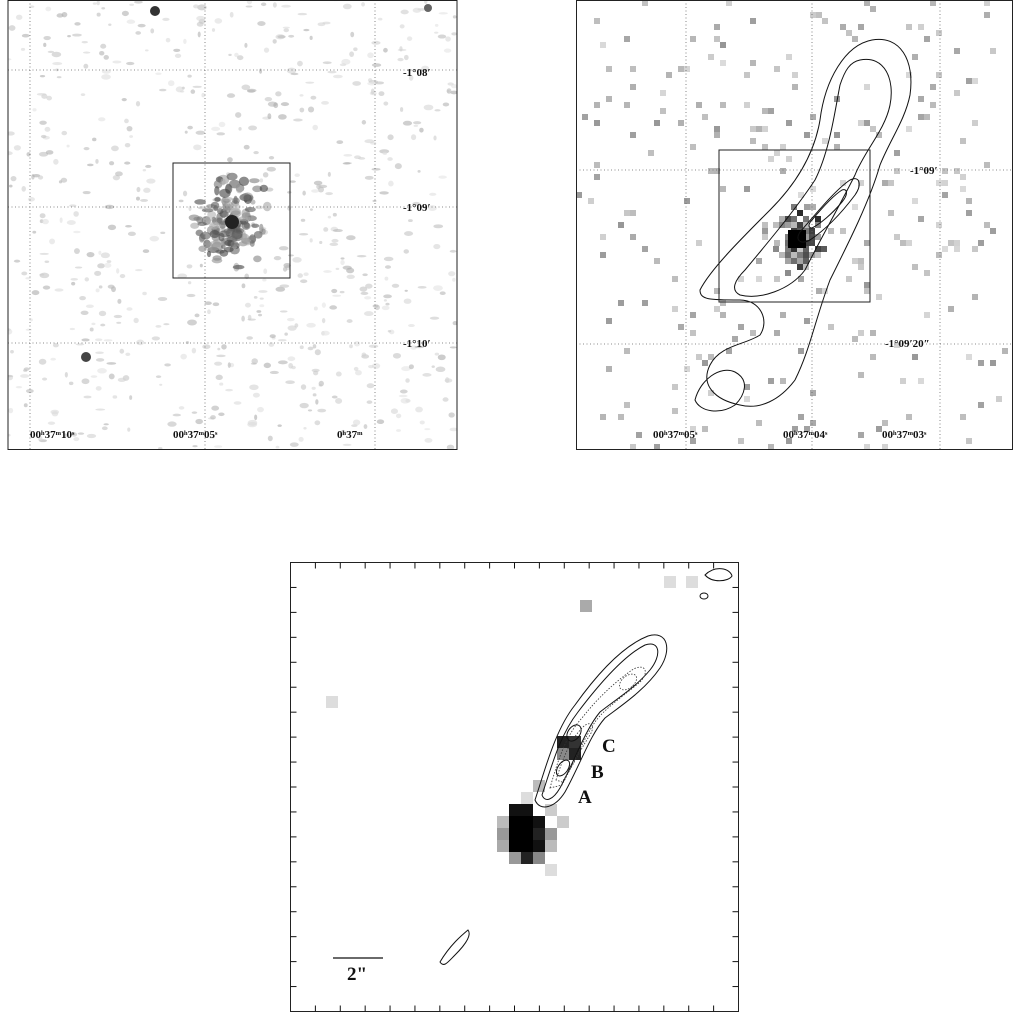 The image size is (1013, 1012). I want to click on zoom-box, so click(794, 226).